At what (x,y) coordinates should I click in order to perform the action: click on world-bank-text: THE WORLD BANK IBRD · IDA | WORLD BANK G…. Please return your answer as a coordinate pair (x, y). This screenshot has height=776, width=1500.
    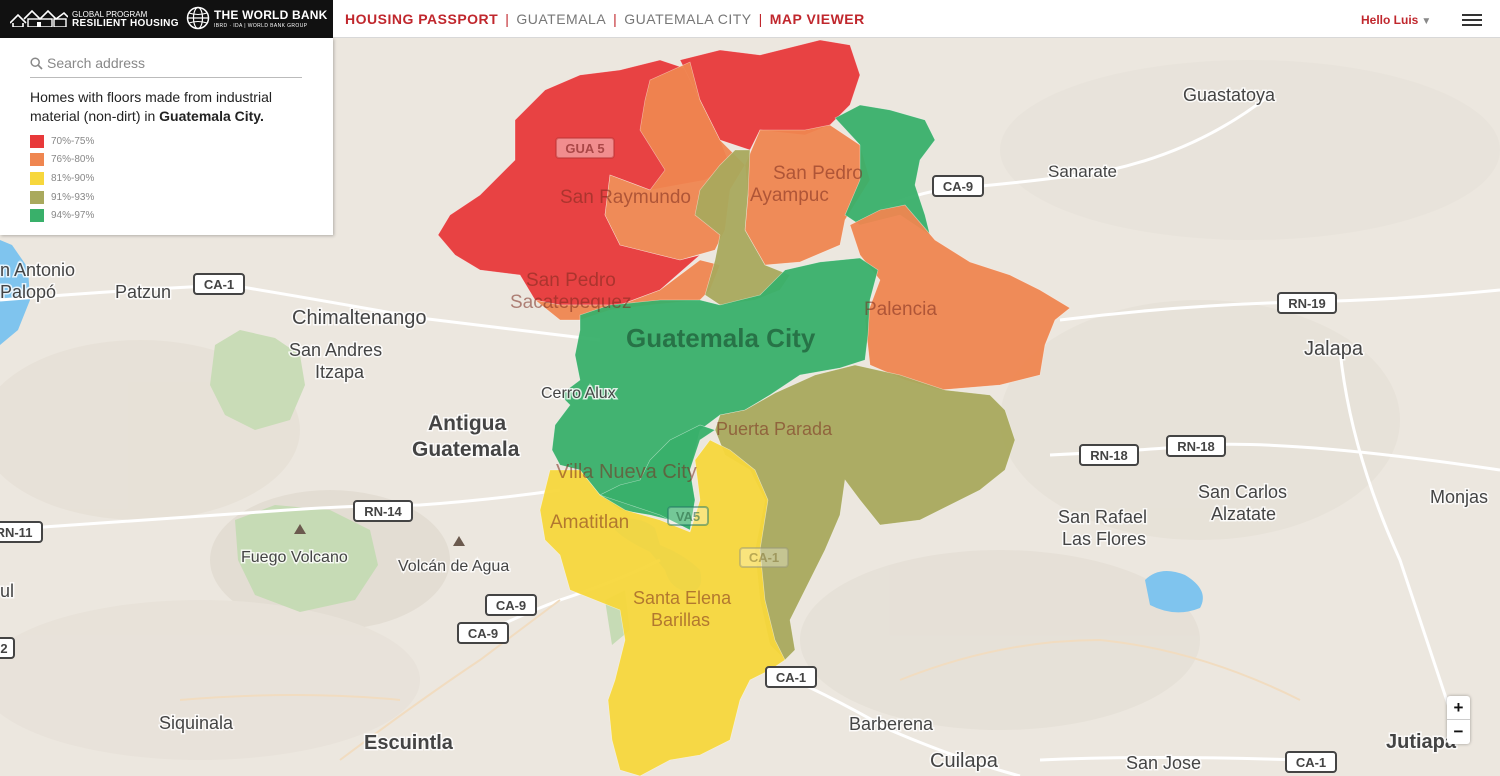
    Looking at the image, I should click on (270, 18).